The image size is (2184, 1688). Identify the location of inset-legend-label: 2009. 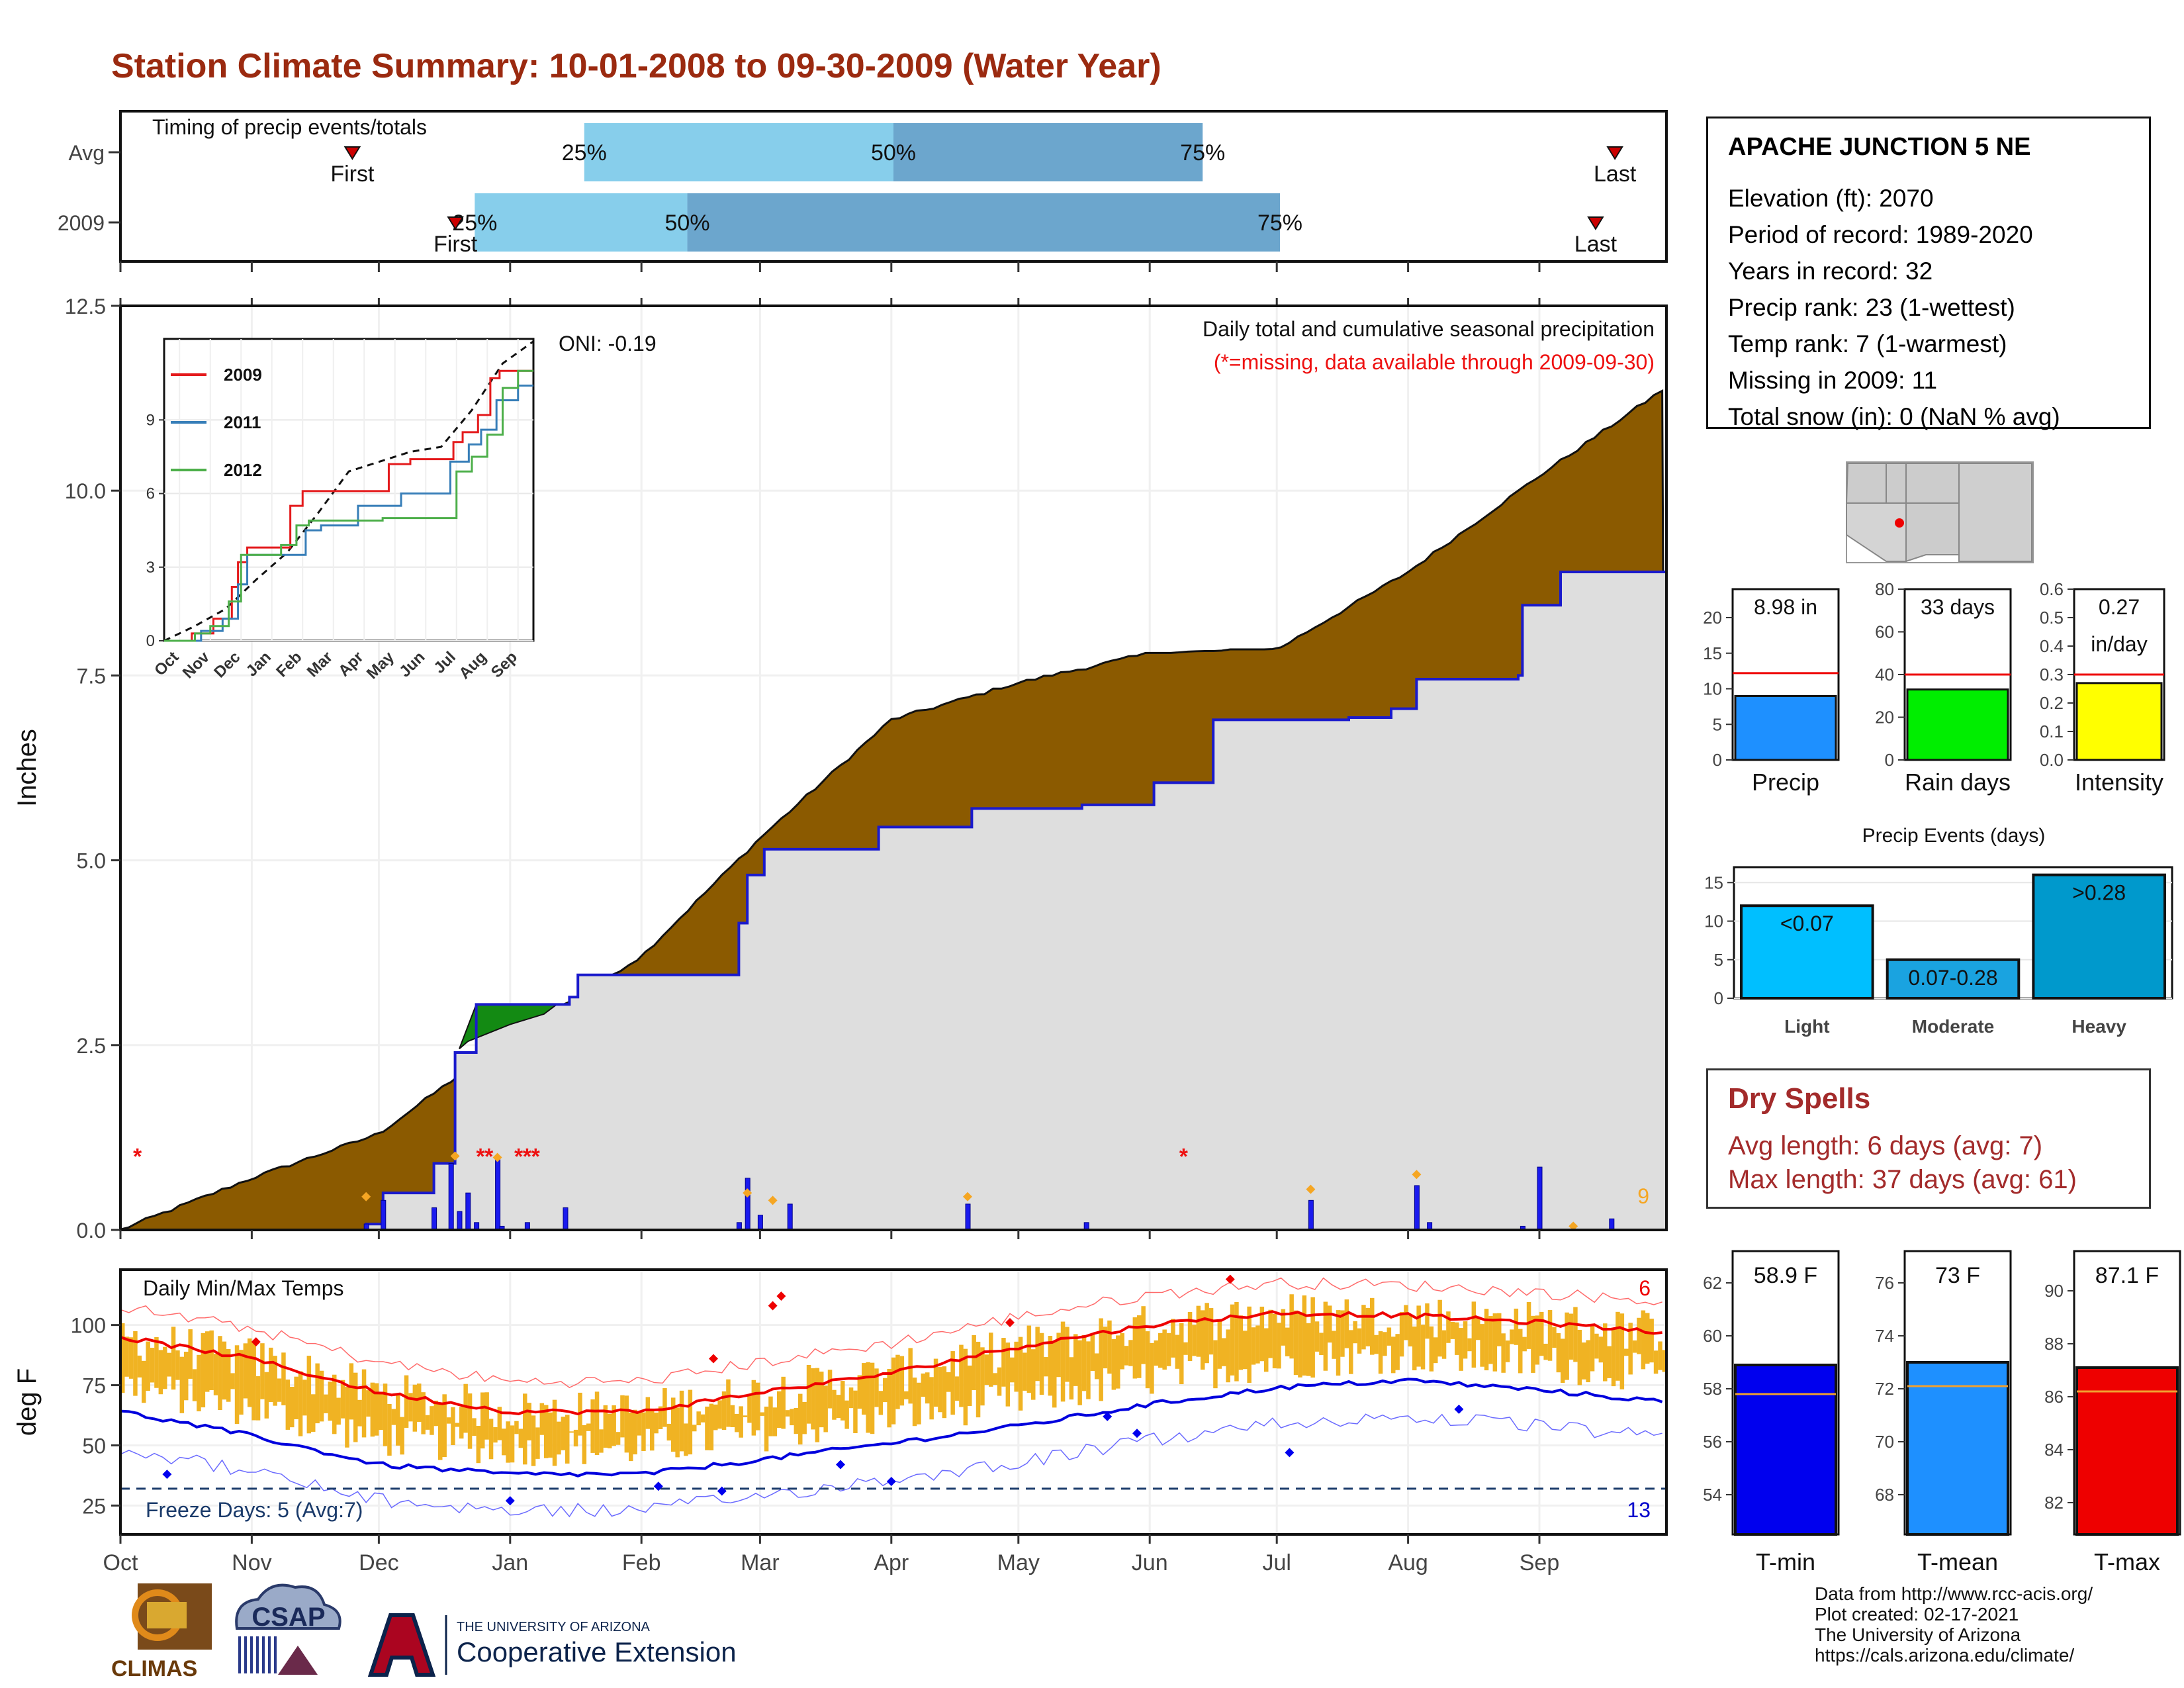
(243, 375).